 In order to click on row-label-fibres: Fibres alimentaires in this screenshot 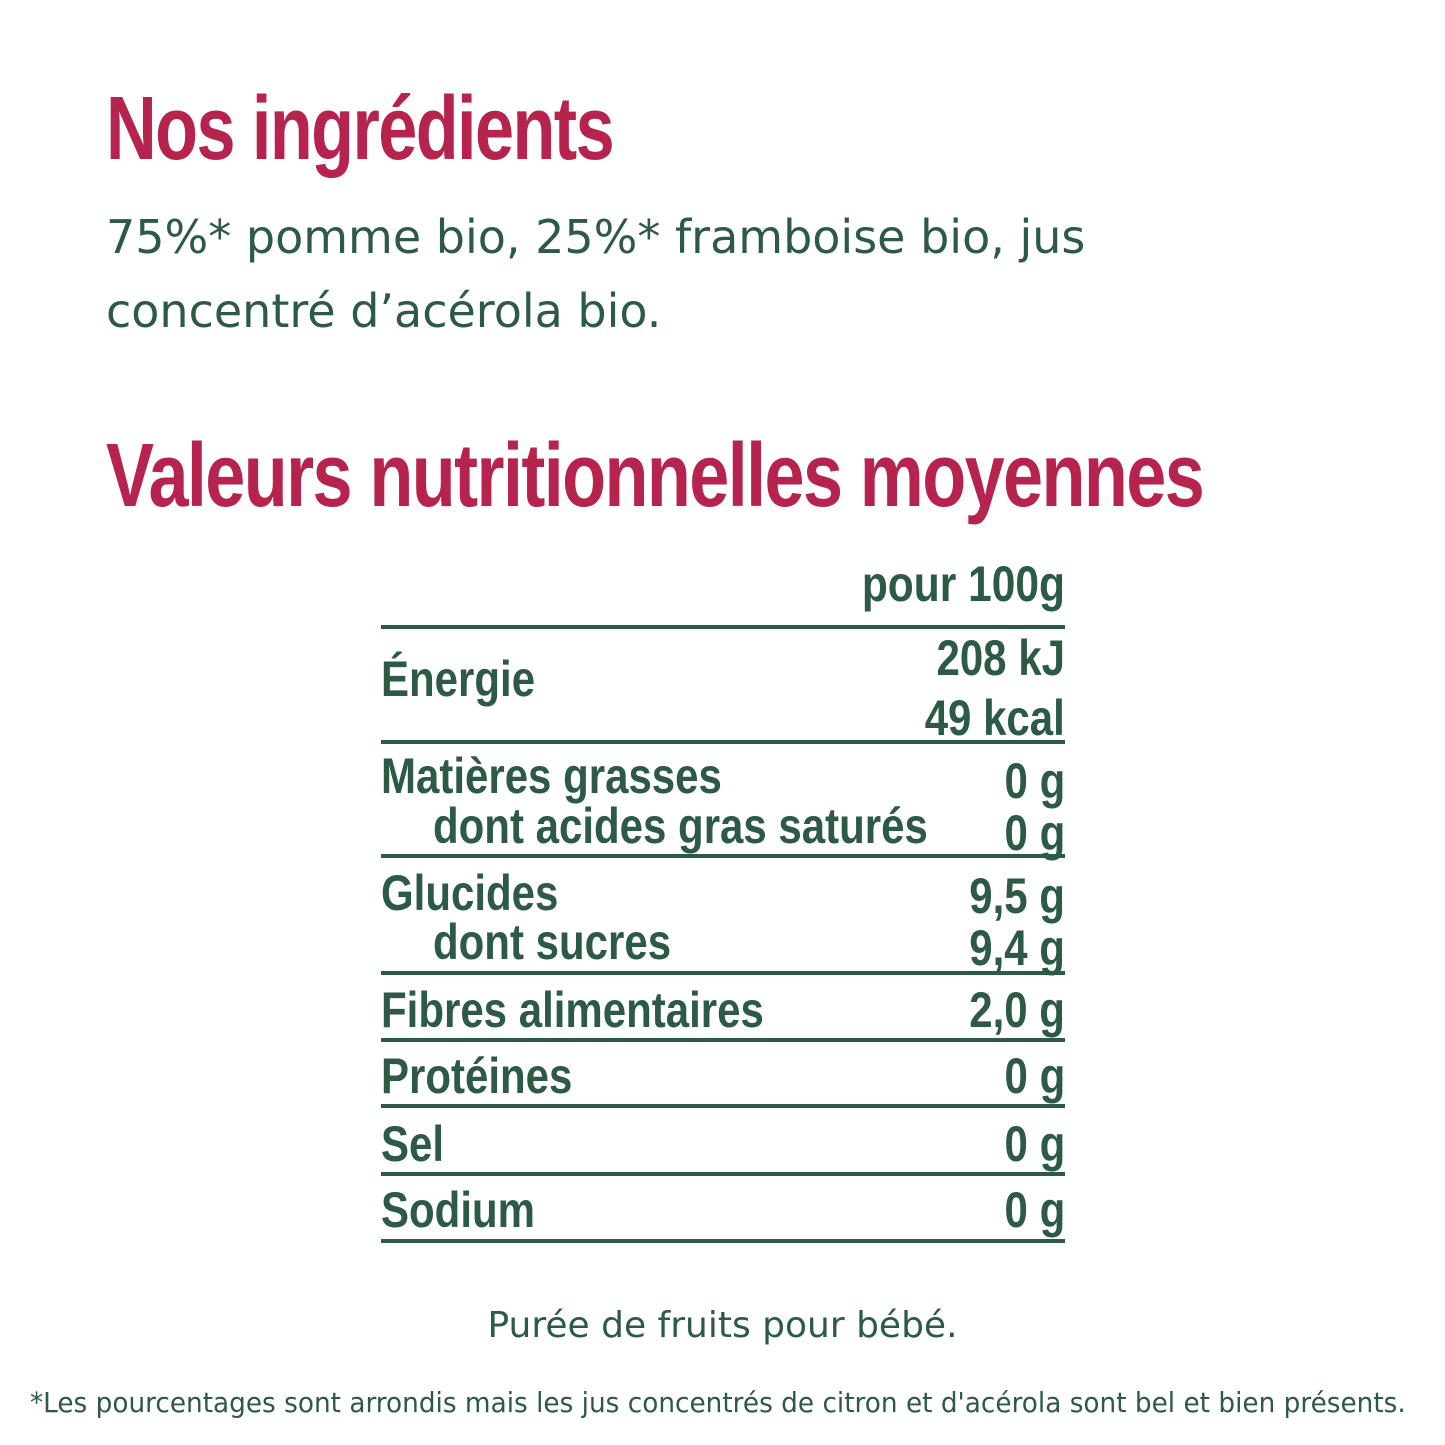, I will do `click(572, 1010)`.